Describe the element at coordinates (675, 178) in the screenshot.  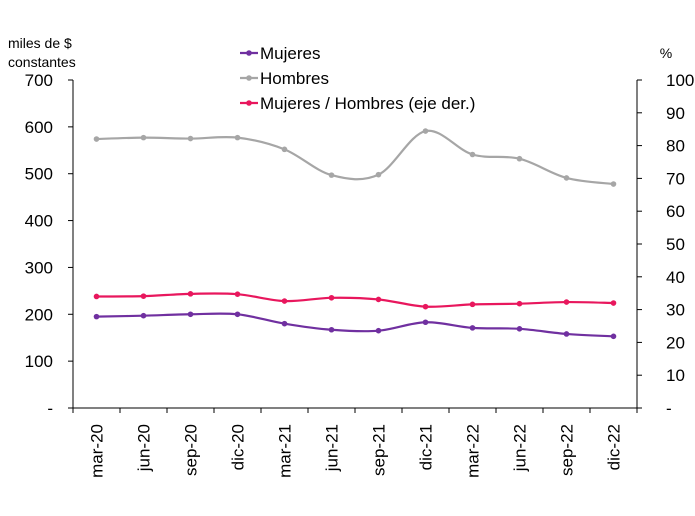
I see `right-tick-label: 70` at that location.